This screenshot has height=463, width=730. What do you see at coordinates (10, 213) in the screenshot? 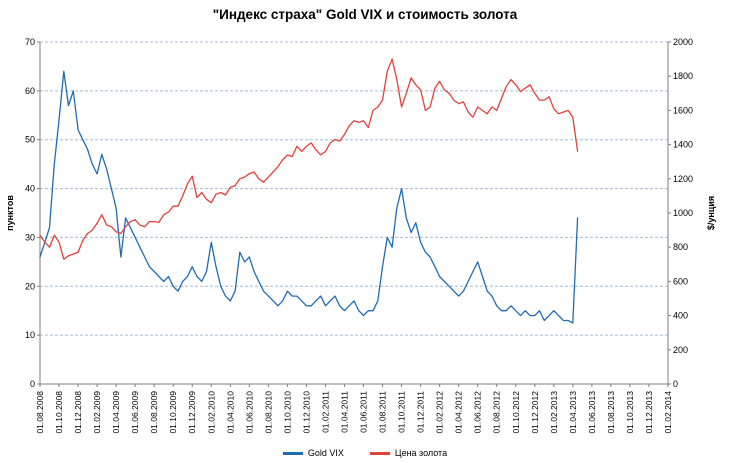
I see `left-axis-title: пунктов` at bounding box center [10, 213].